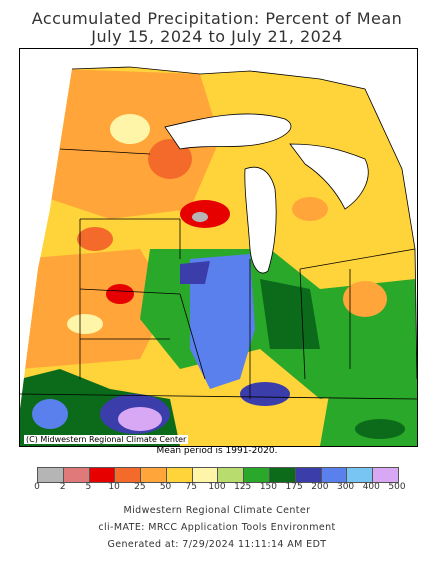  Describe the element at coordinates (380, 429) in the screenshot. I see `dark-green-southeast` at that location.